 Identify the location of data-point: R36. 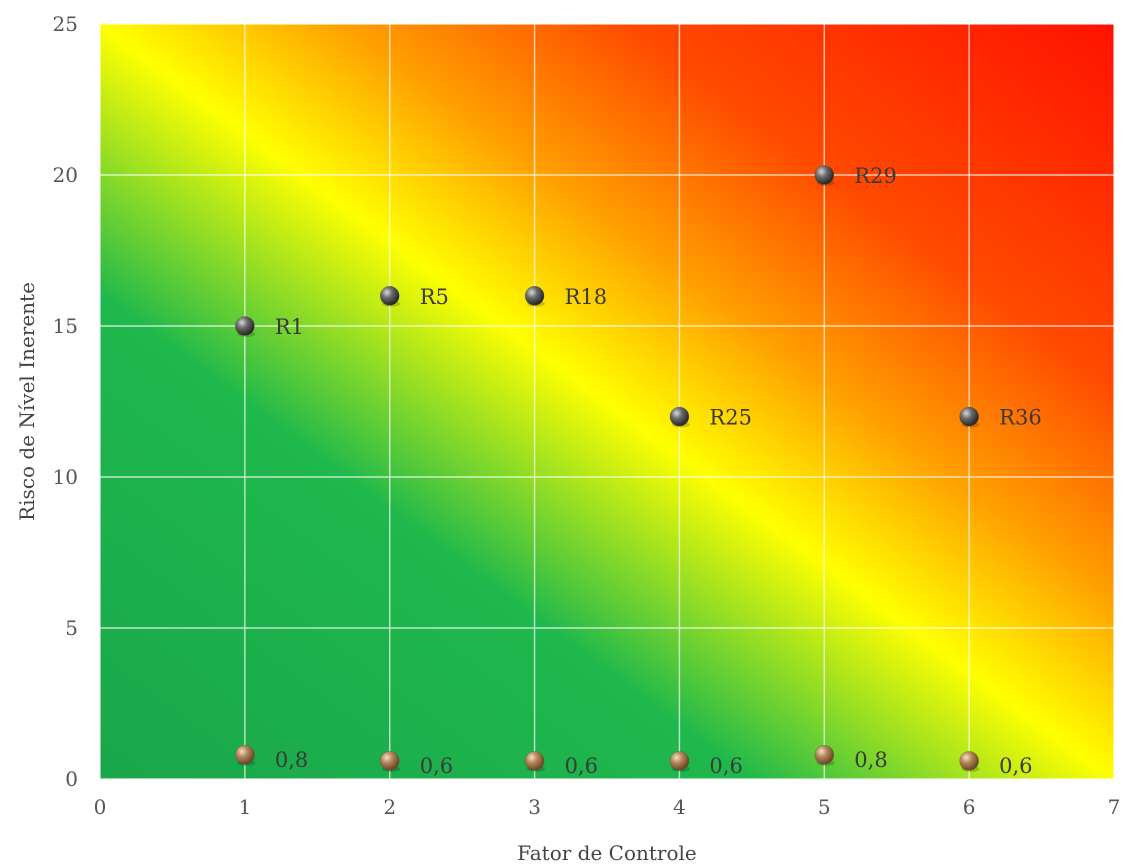
(1000, 418).